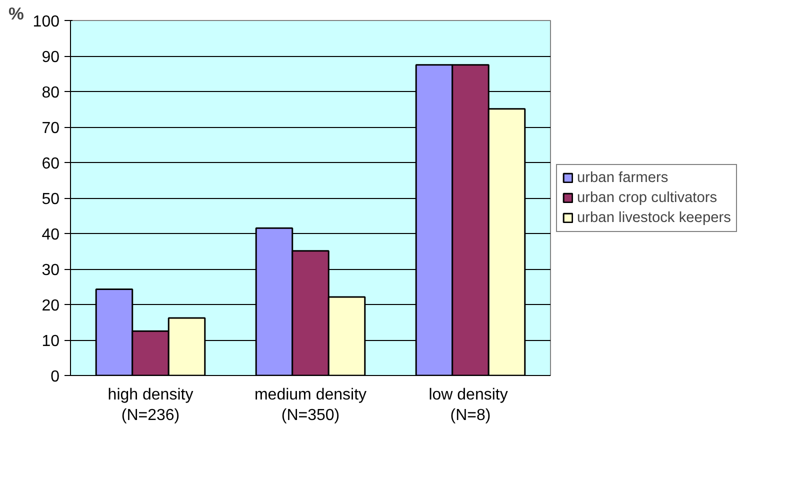 The width and height of the screenshot is (804, 482). What do you see at coordinates (46, 22) in the screenshot?
I see `y-tick-label: 100` at bounding box center [46, 22].